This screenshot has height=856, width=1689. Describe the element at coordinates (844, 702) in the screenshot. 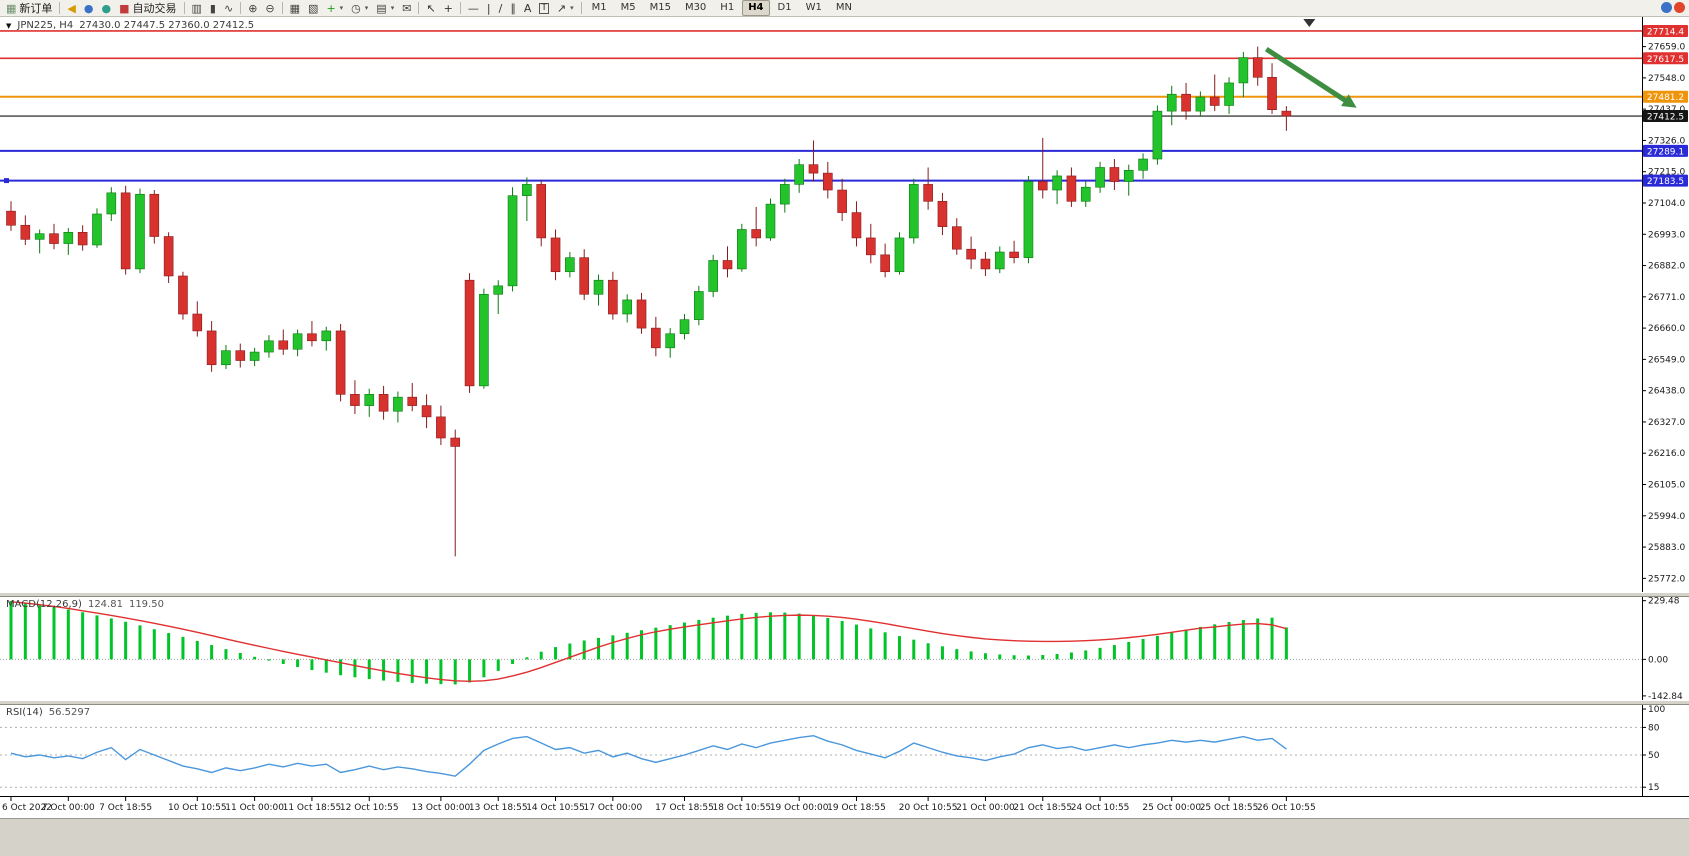

I see `panel-divider-rsi` at that location.